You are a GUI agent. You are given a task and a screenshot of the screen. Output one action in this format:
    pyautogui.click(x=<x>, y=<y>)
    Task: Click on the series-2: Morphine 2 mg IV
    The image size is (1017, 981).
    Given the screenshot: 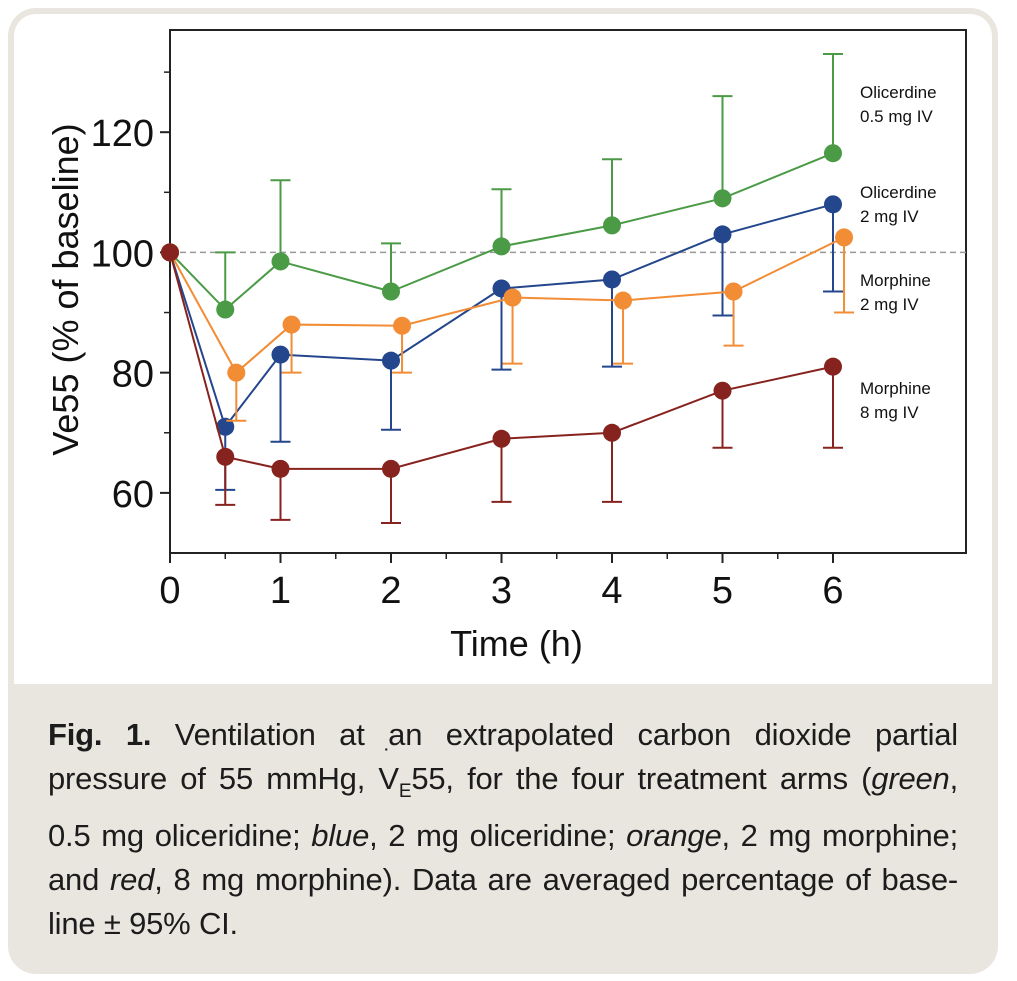 What is the action you would take?
    pyautogui.click(x=546, y=325)
    